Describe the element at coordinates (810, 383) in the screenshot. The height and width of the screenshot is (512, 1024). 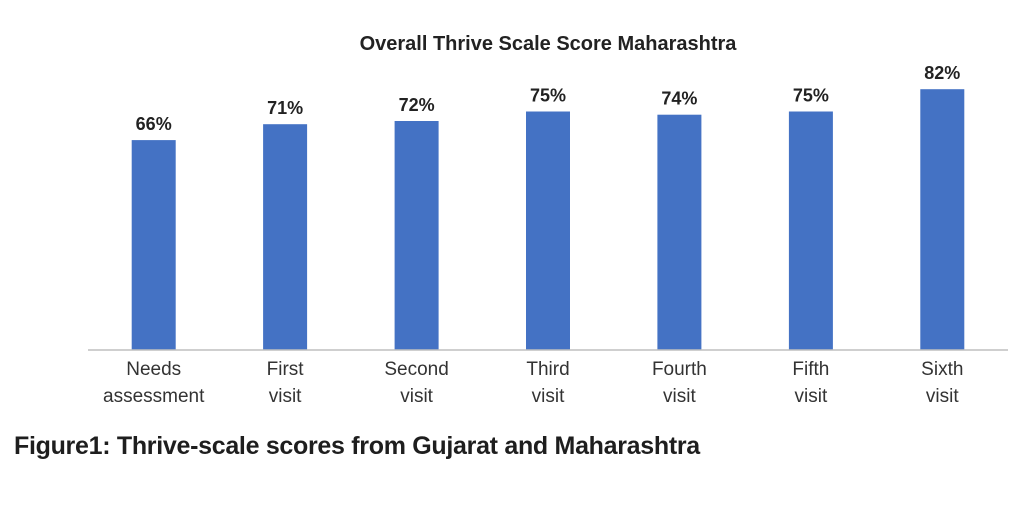
I see `x-tick-label: Fifth visit` at that location.